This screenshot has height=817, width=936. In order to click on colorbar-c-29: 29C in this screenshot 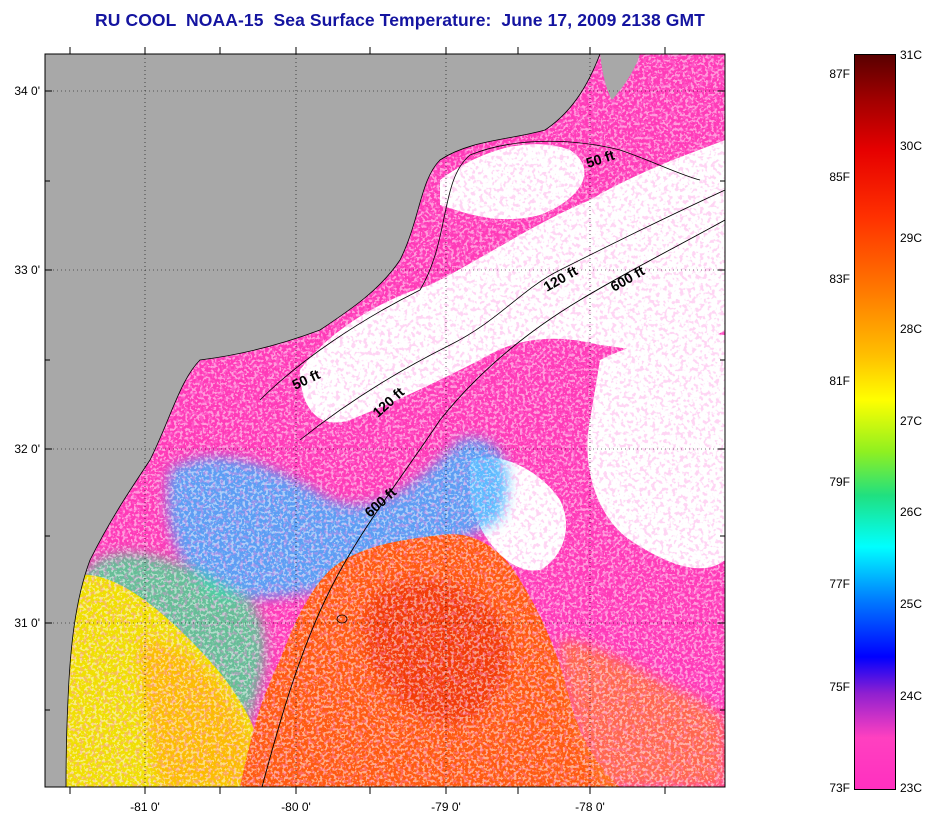, I will do `click(911, 238)`.